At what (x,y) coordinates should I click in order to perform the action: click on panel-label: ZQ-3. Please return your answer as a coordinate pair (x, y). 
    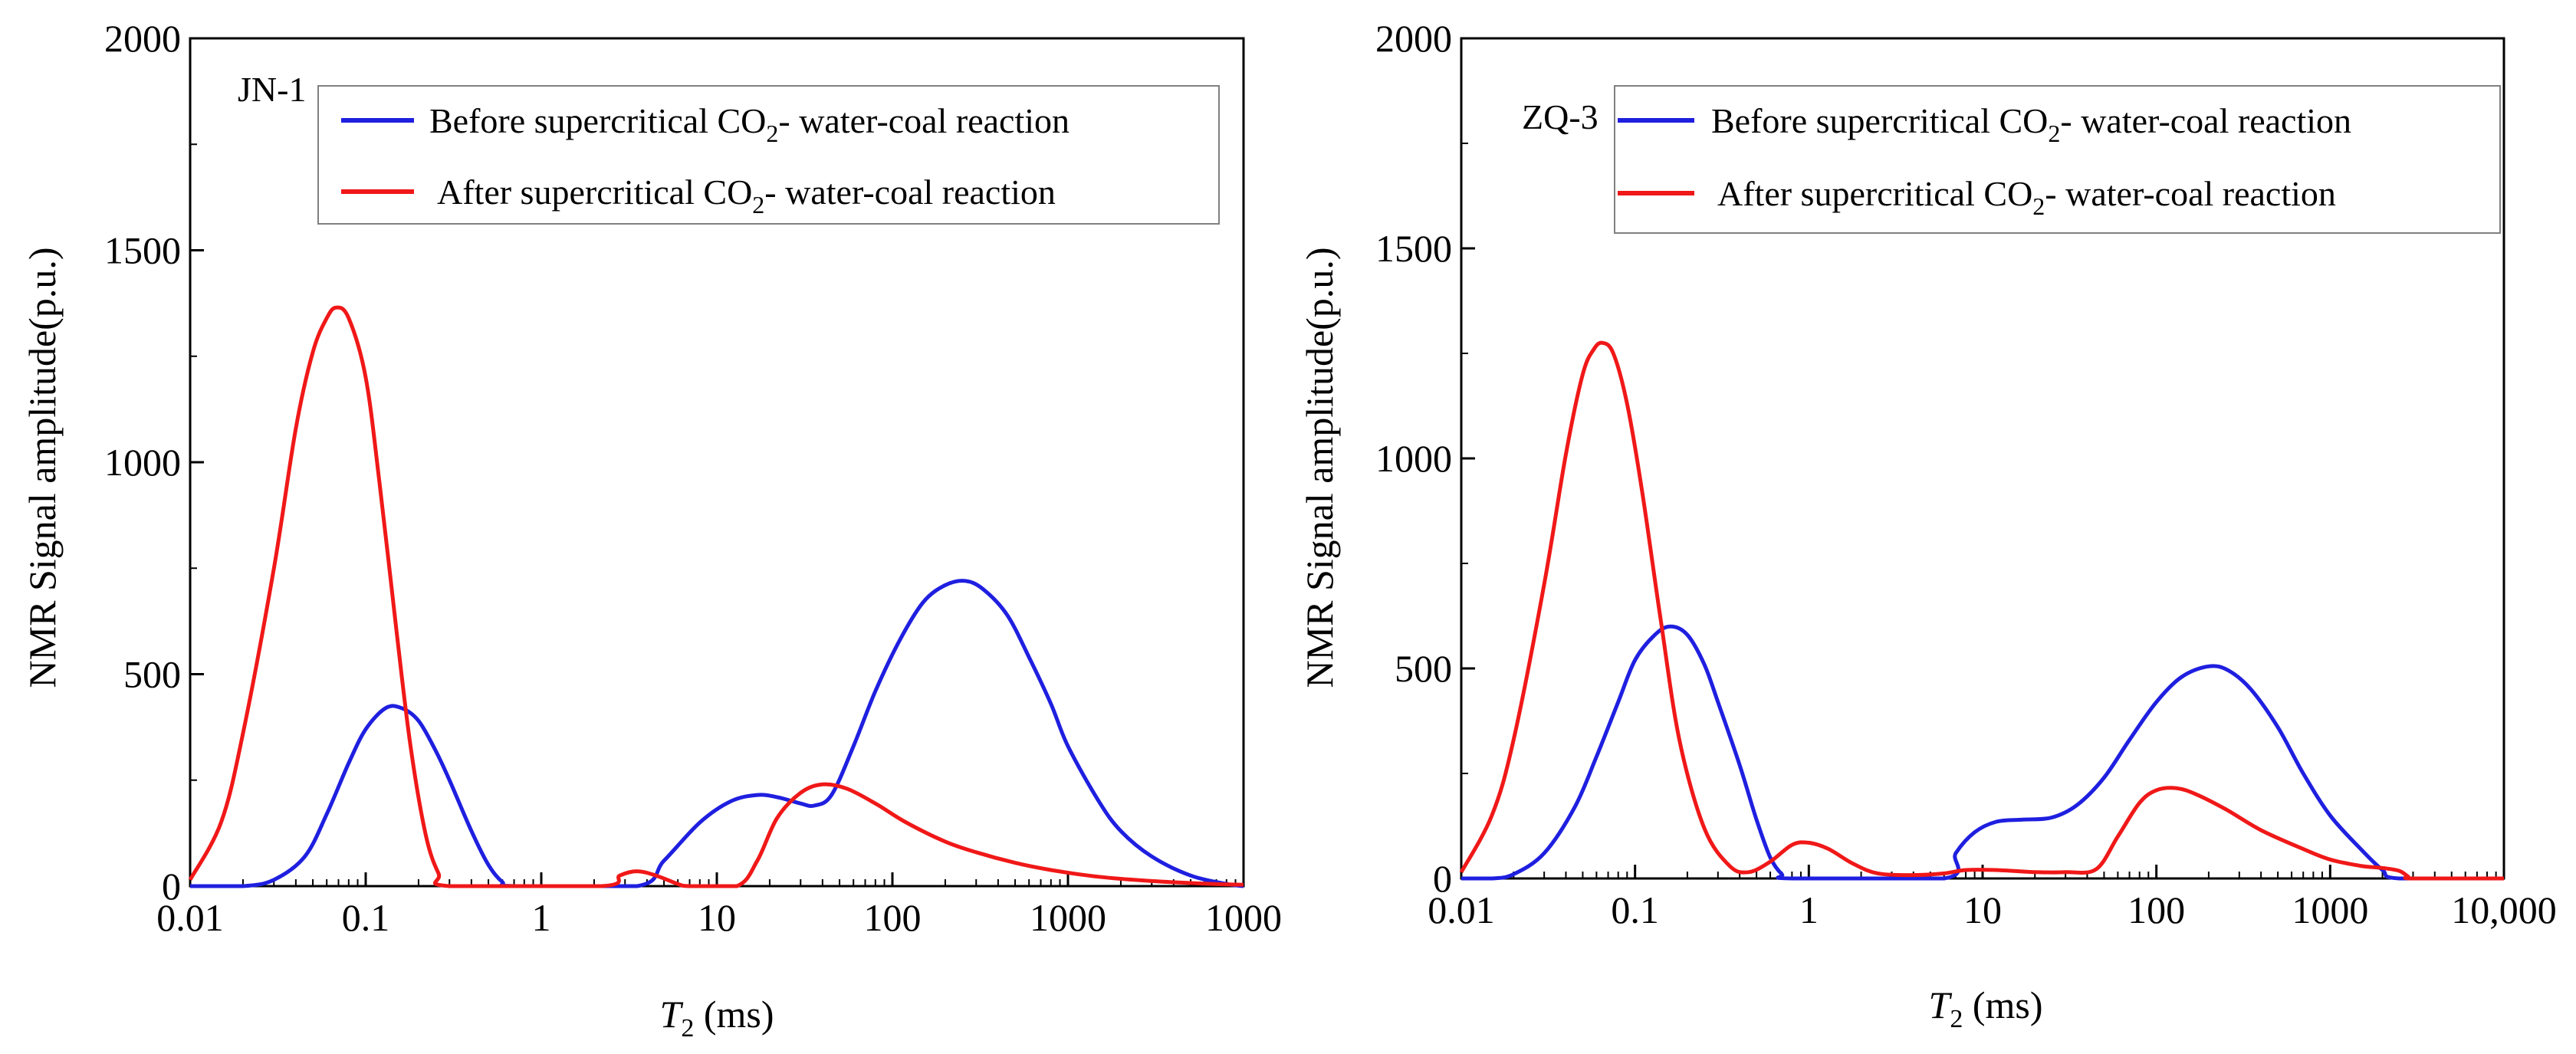
    Looking at the image, I should click on (1560, 116).